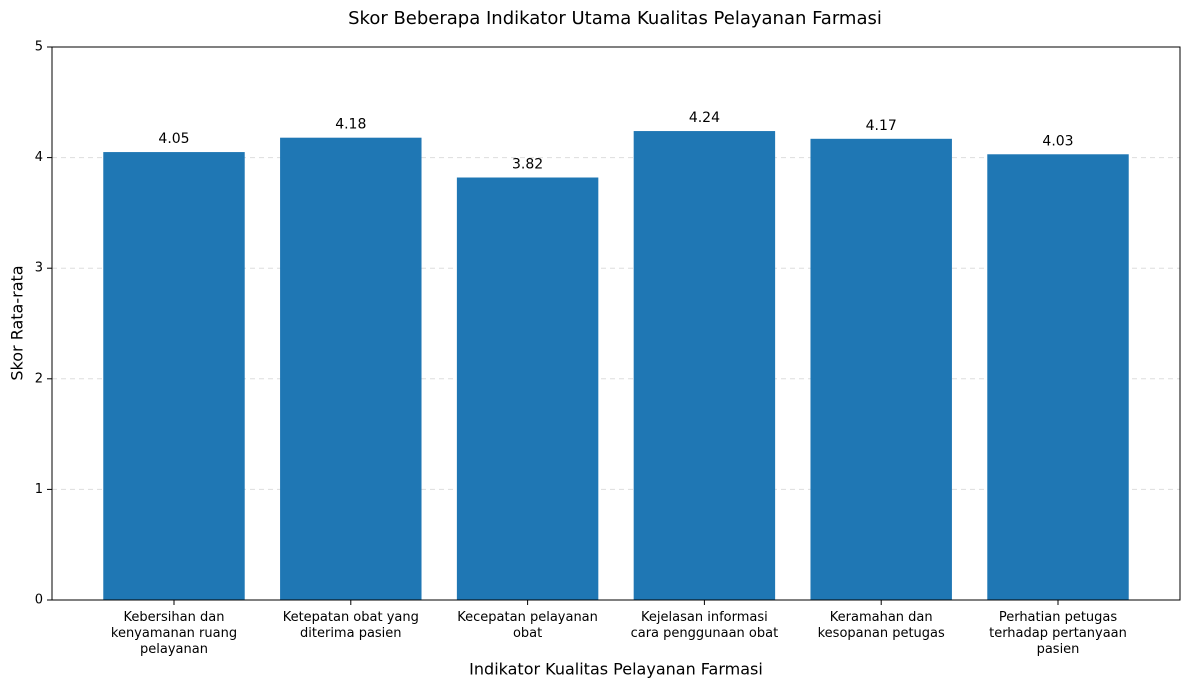 Image resolution: width=1189 pixels, height=690 pixels. What do you see at coordinates (39, 157) in the screenshot?
I see `y-tick-label: 4` at bounding box center [39, 157].